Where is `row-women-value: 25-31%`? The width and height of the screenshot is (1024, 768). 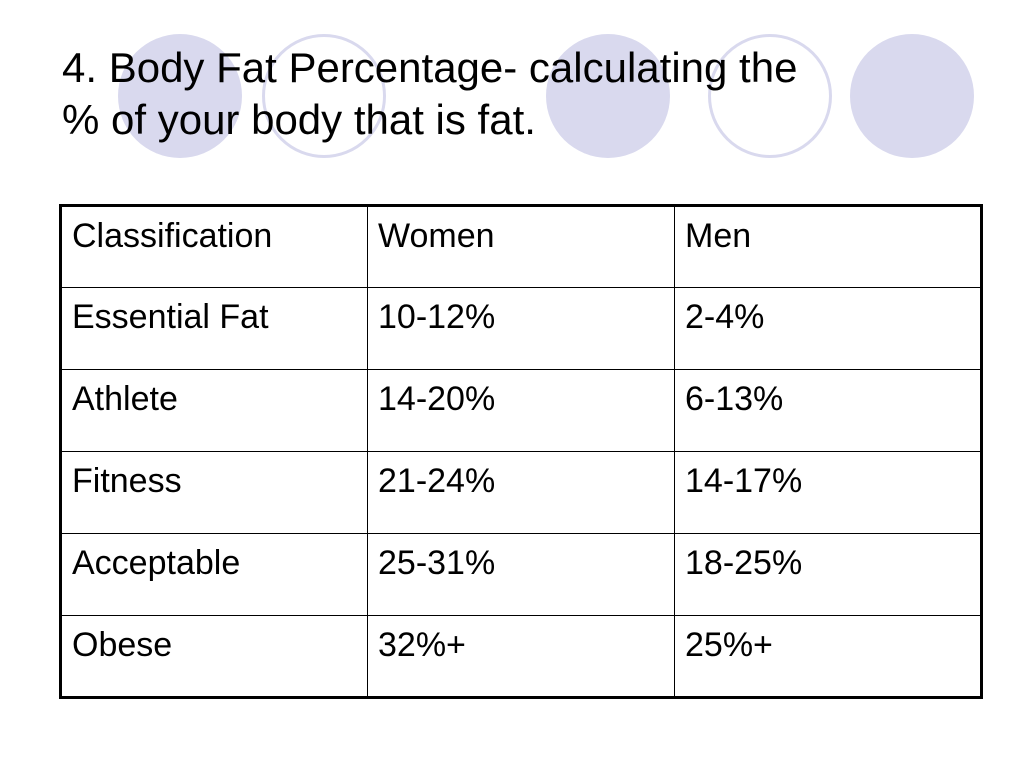 row-women-value: 25-31% is located at coordinates (521, 574).